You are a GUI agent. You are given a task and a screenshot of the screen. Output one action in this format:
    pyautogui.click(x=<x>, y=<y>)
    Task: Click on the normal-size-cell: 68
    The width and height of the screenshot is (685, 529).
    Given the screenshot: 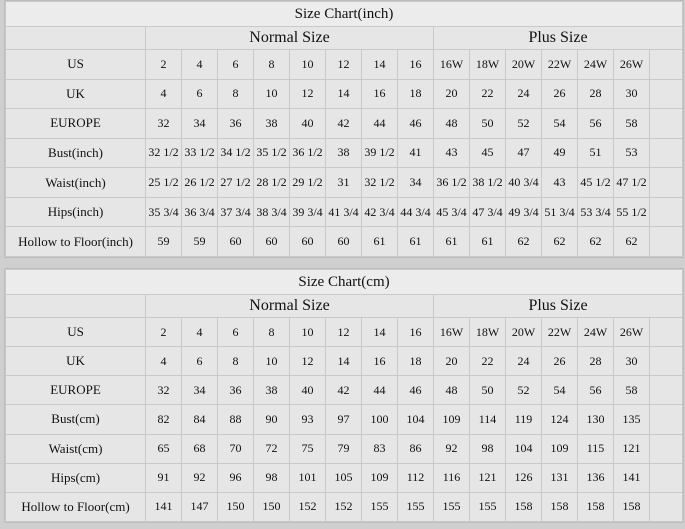 What is the action you would take?
    pyautogui.click(x=199, y=448)
    